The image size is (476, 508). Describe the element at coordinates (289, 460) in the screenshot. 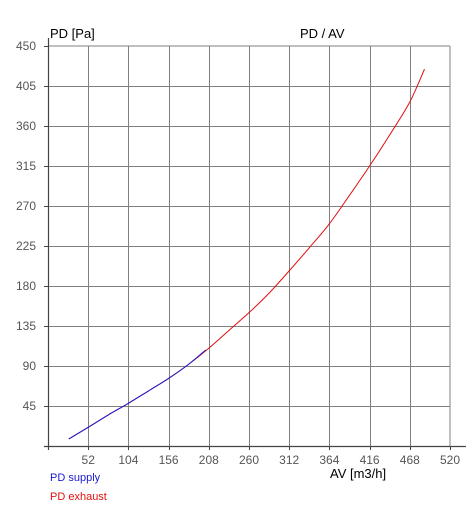

I see `x-tick-label-312: 312` at that location.